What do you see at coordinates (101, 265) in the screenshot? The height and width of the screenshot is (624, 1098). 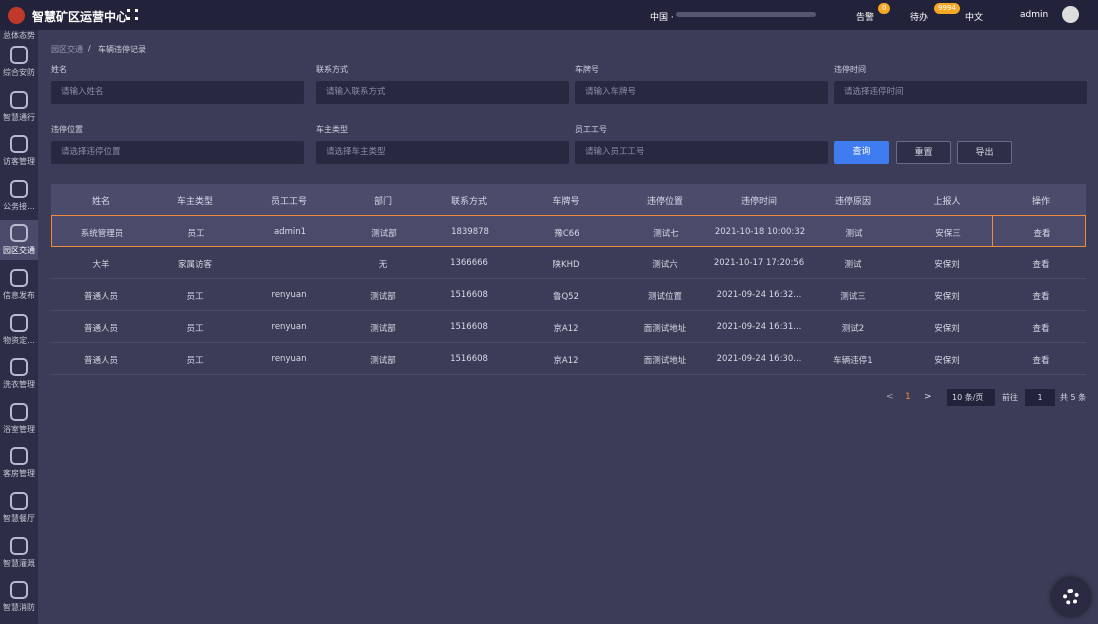 I see `table-cell: 大羊` at bounding box center [101, 265].